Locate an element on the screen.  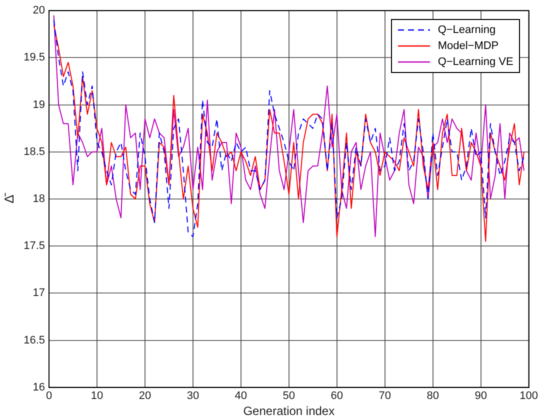
x-tick-label: 40 is located at coordinates (241, 396).